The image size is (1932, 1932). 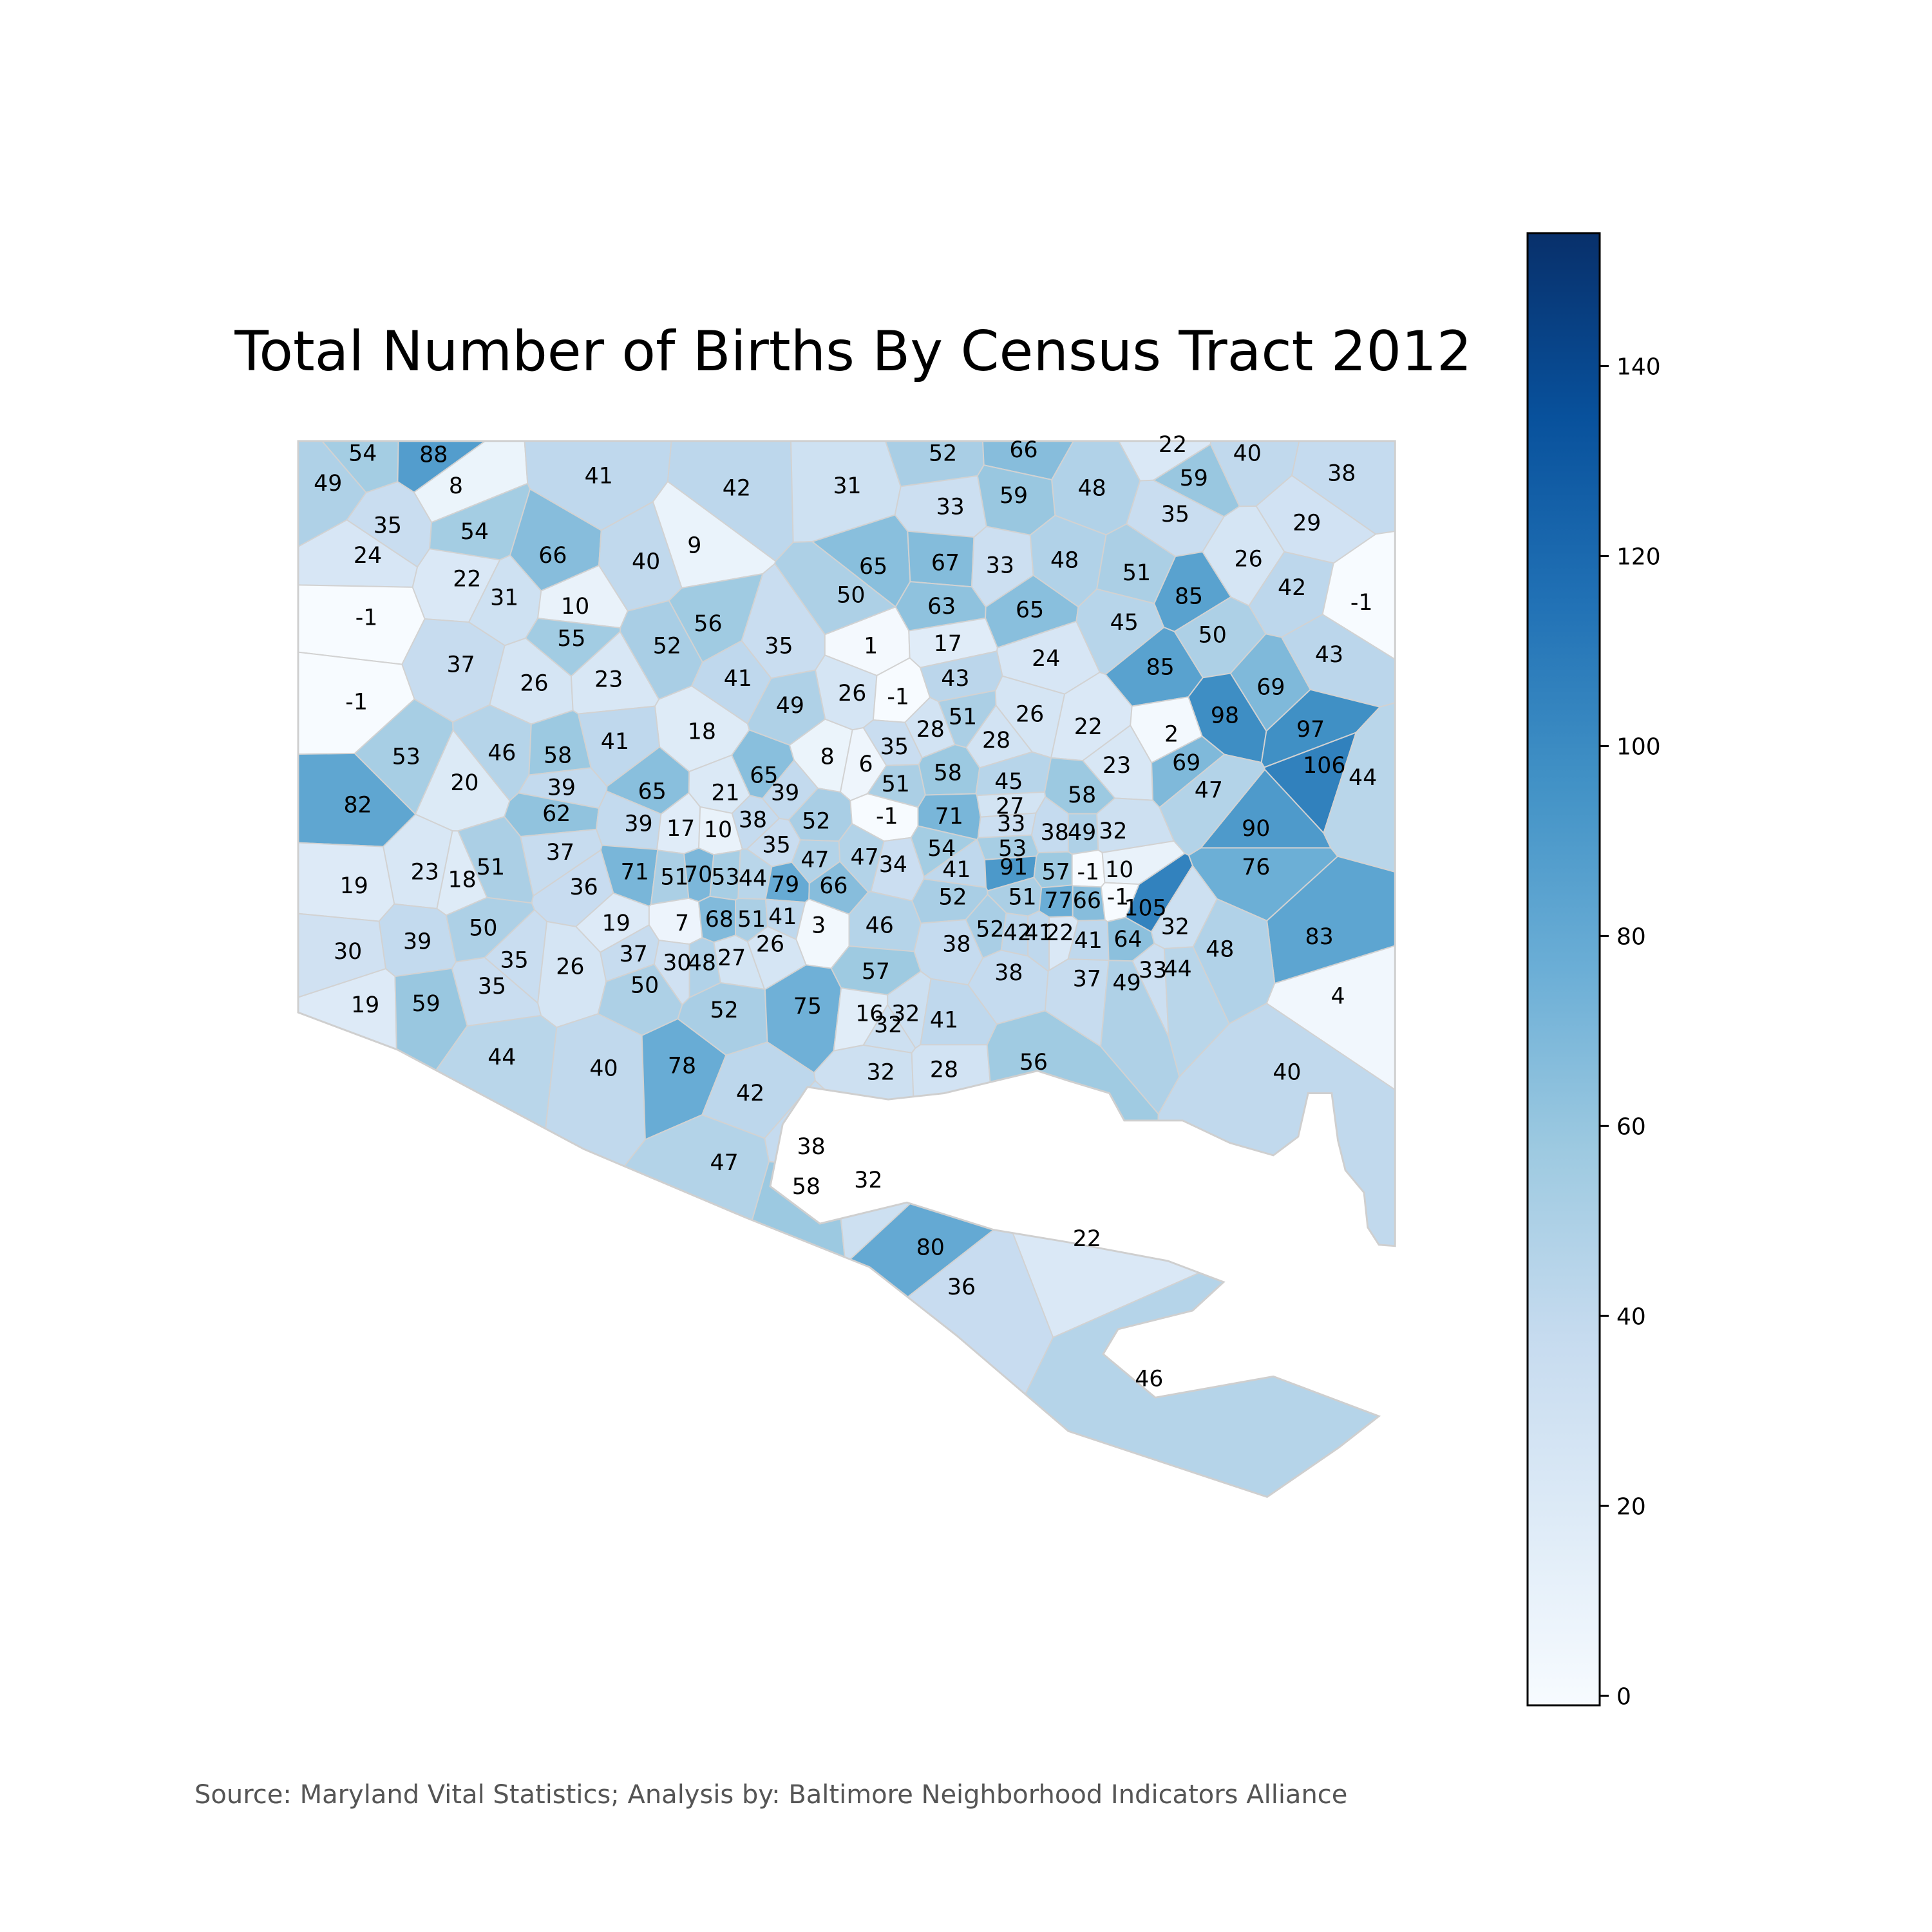 What do you see at coordinates (652, 791) in the screenshot?
I see `tract-value-label: 65` at bounding box center [652, 791].